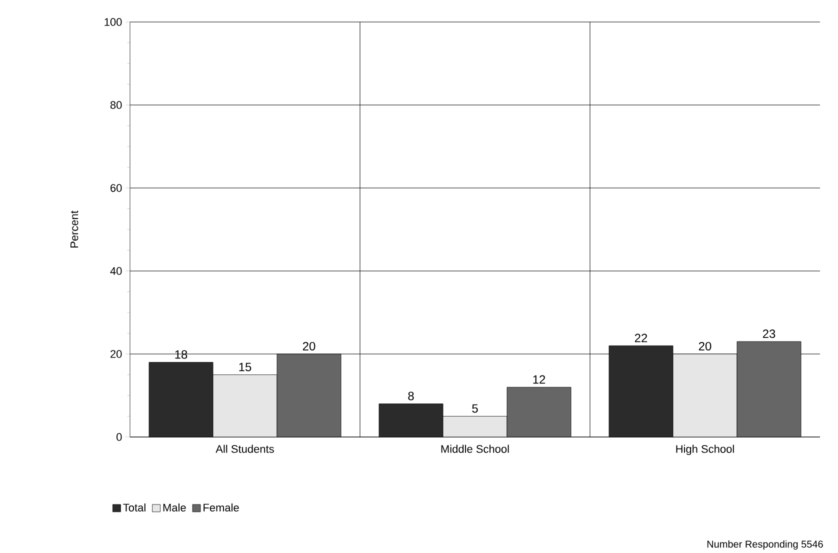 The width and height of the screenshot is (838, 553). What do you see at coordinates (705, 450) in the screenshot?
I see `x-tick-label: High School` at bounding box center [705, 450].